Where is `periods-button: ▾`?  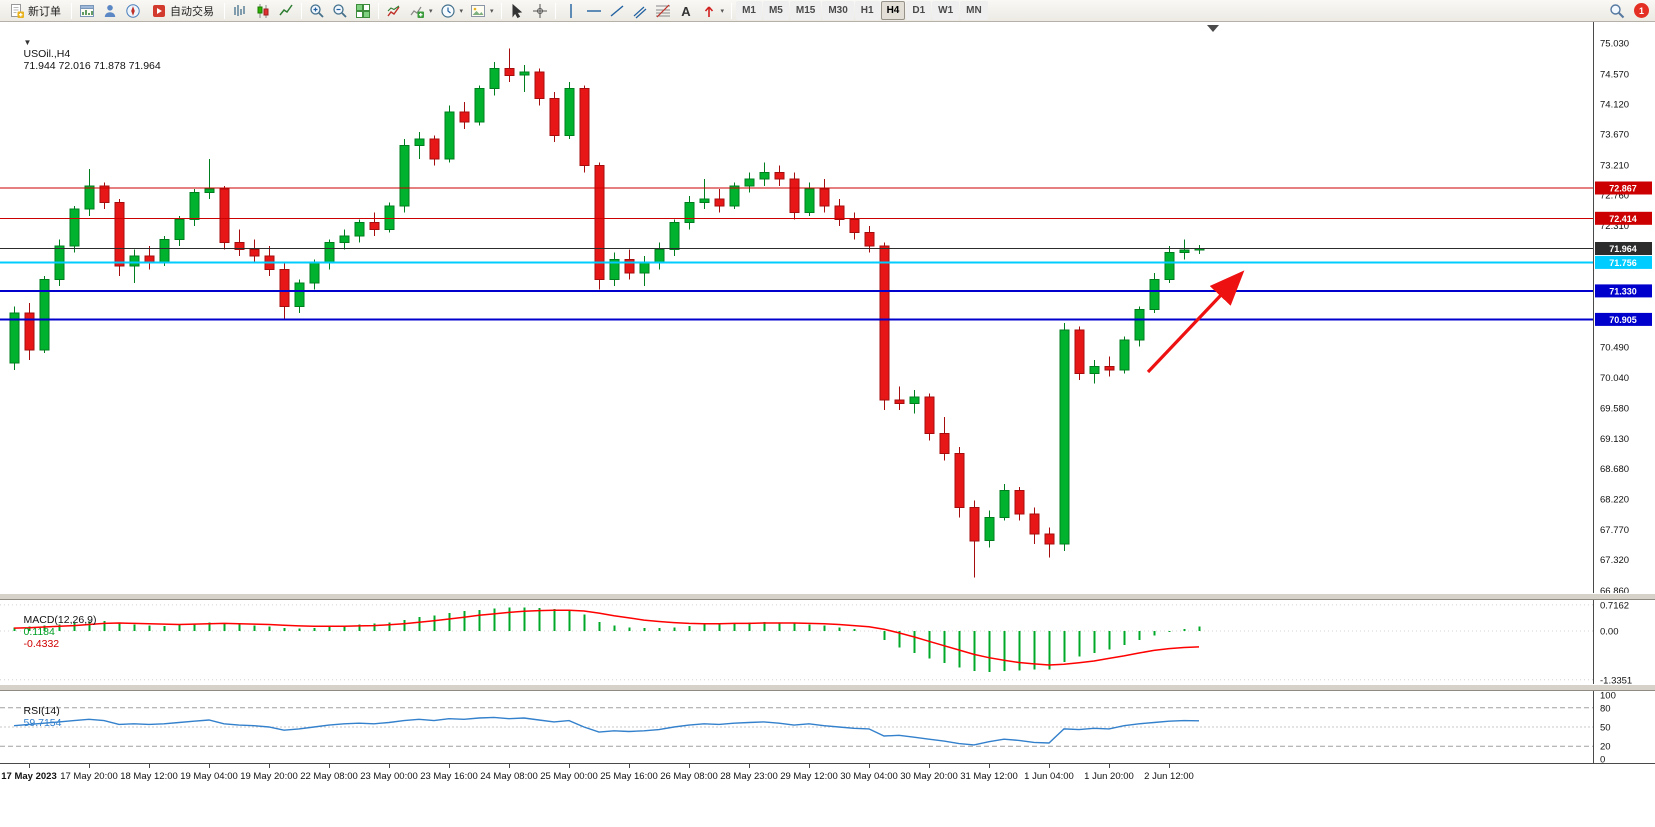
periods-button: ▾ is located at coordinates (452, 11).